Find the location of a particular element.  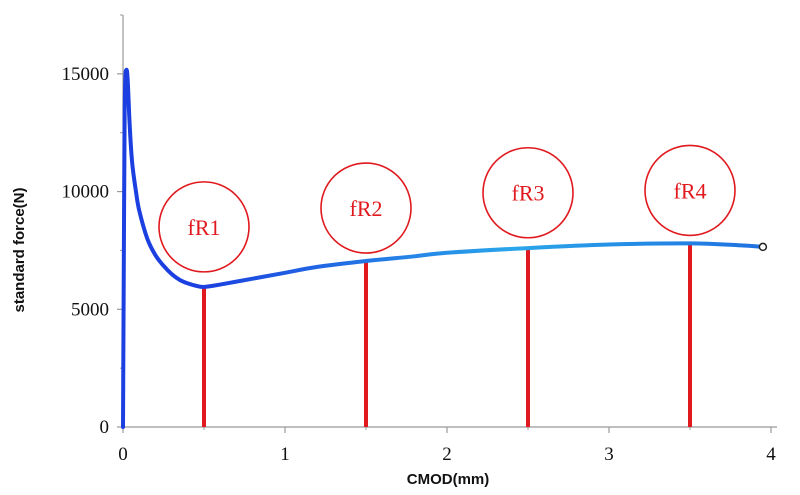

marker-label-fr3: fR3 is located at coordinates (528, 193).